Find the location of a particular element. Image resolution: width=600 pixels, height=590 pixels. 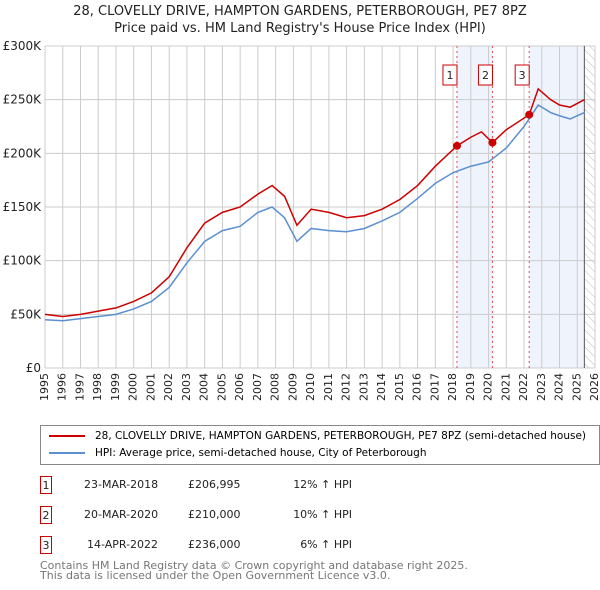

x-tick-label: 1996 is located at coordinates (62, 387).